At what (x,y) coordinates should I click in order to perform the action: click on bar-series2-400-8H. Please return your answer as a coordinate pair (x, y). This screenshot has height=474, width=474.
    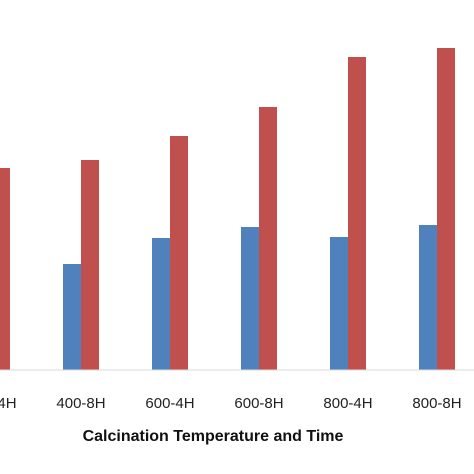
    Looking at the image, I should click on (90, 265).